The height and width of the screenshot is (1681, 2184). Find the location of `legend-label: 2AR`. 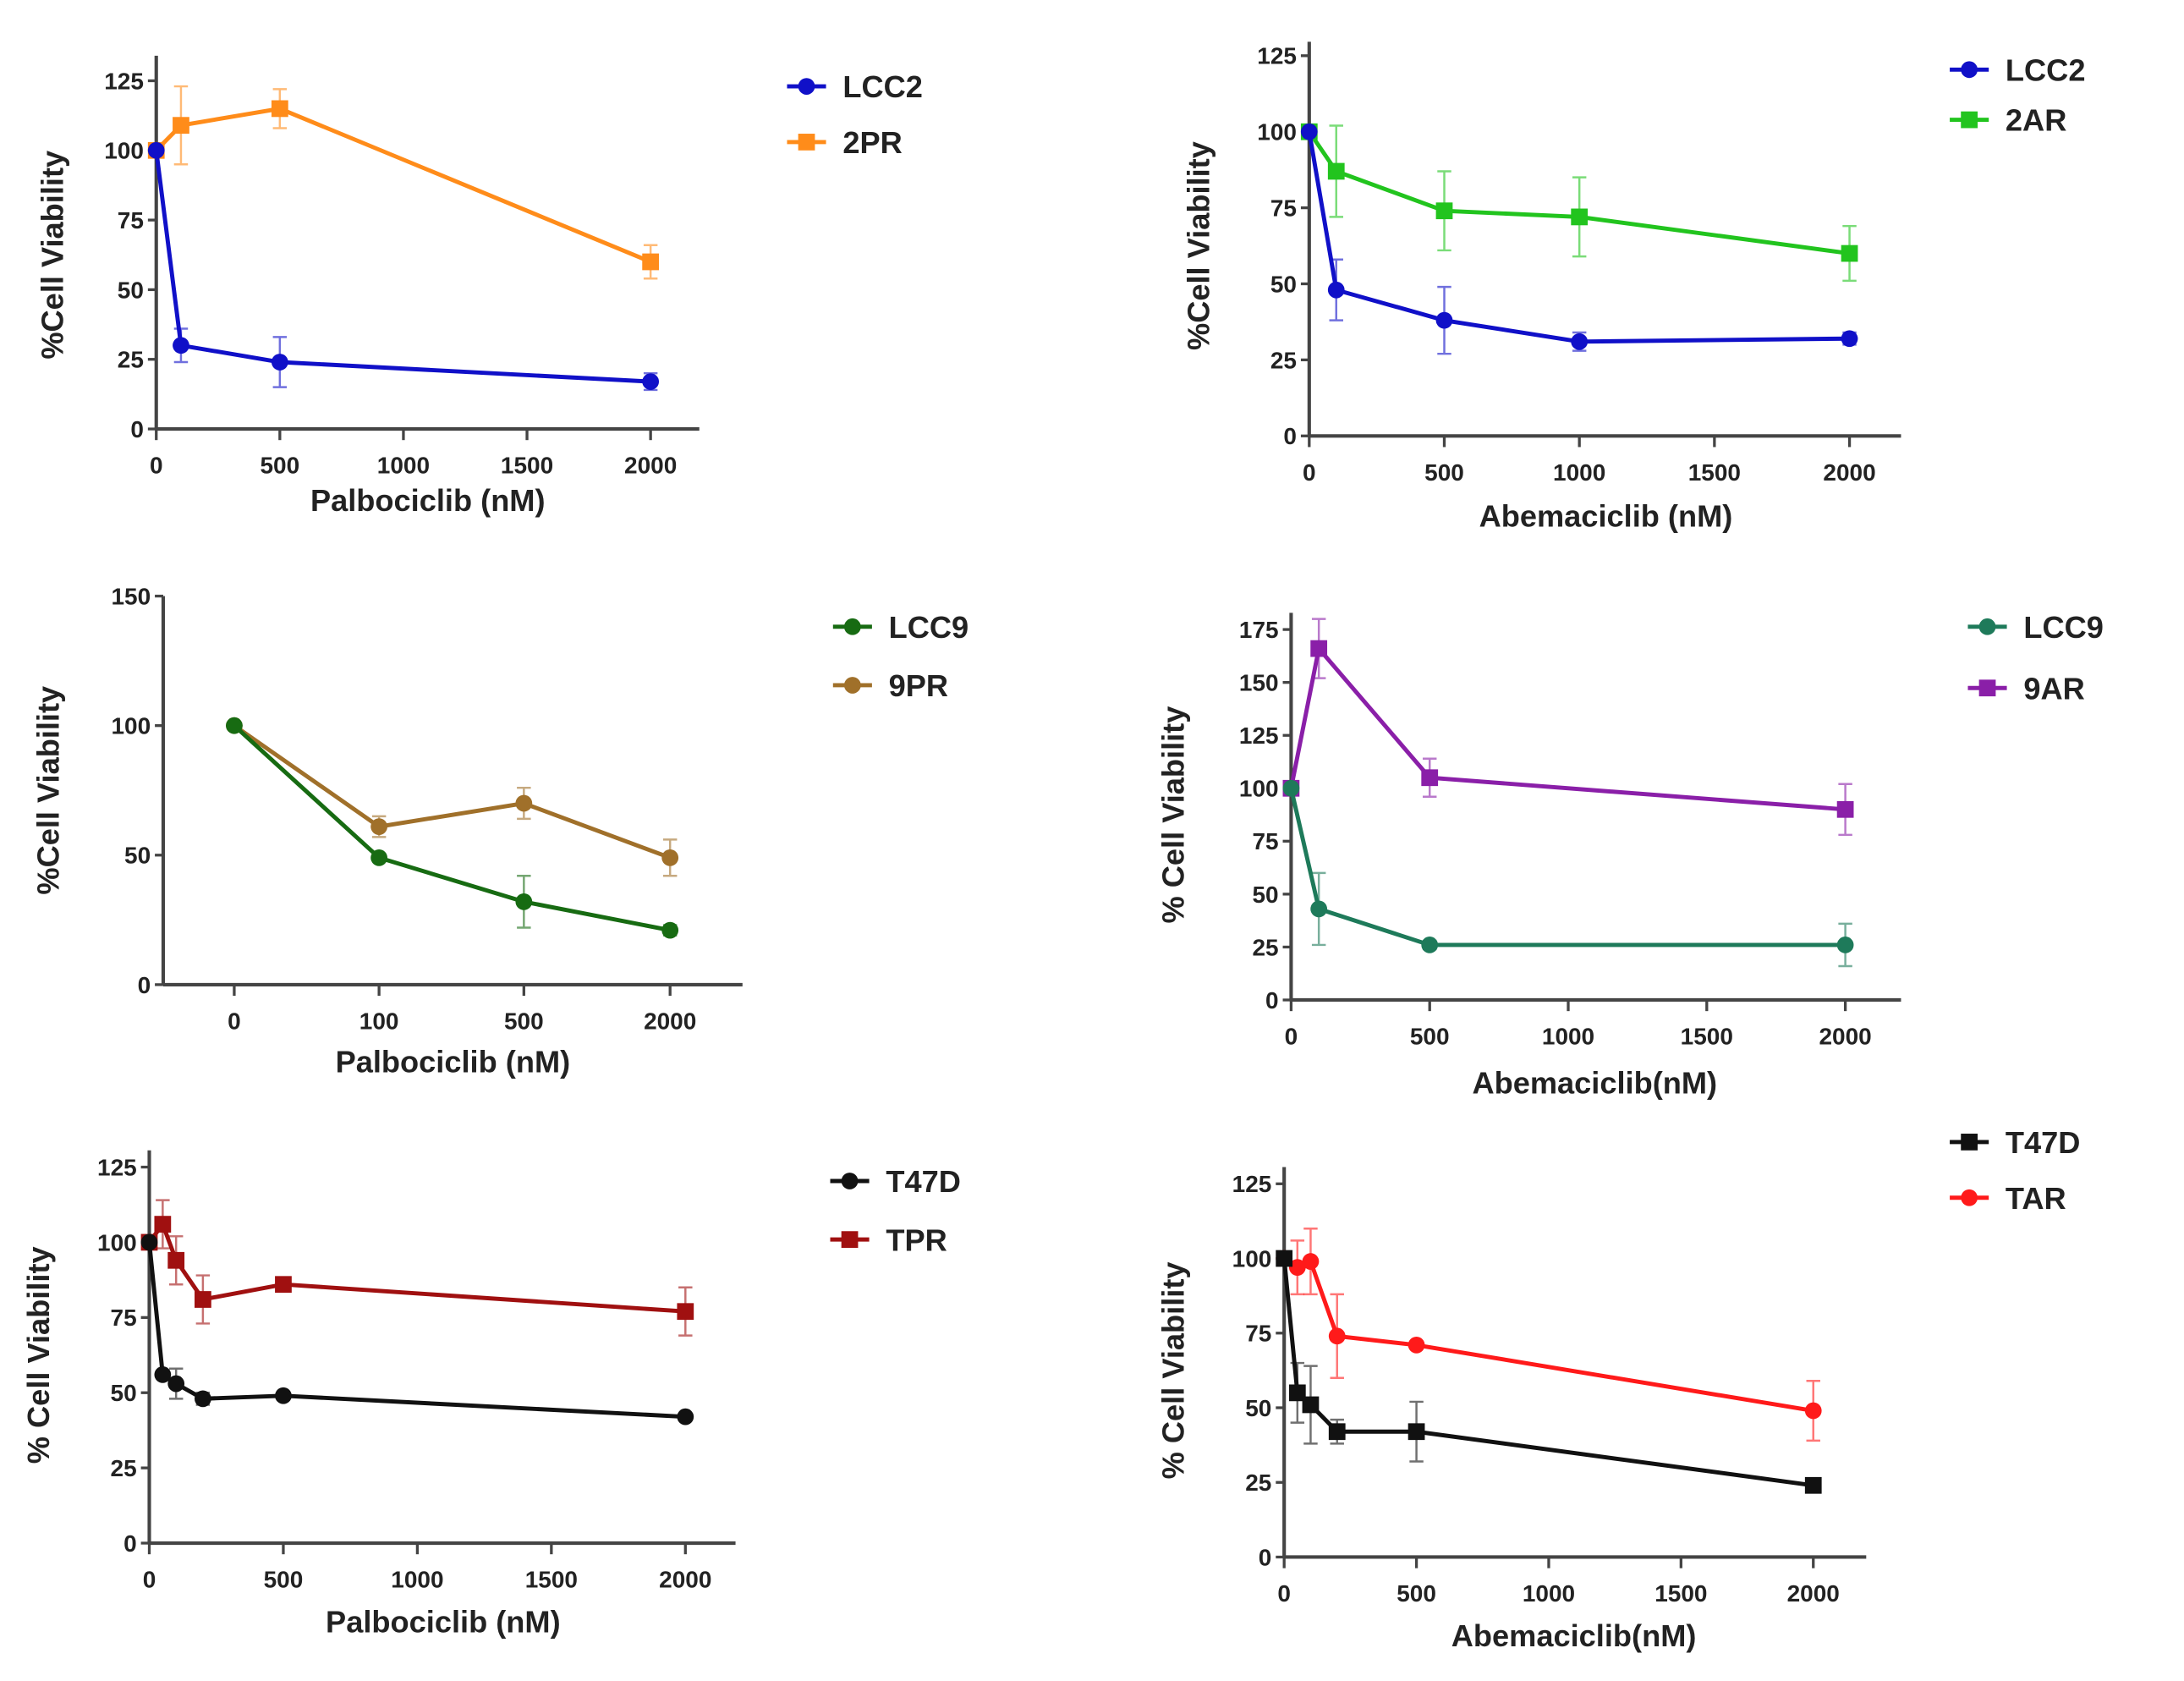

legend-label: 2AR is located at coordinates (2036, 120).